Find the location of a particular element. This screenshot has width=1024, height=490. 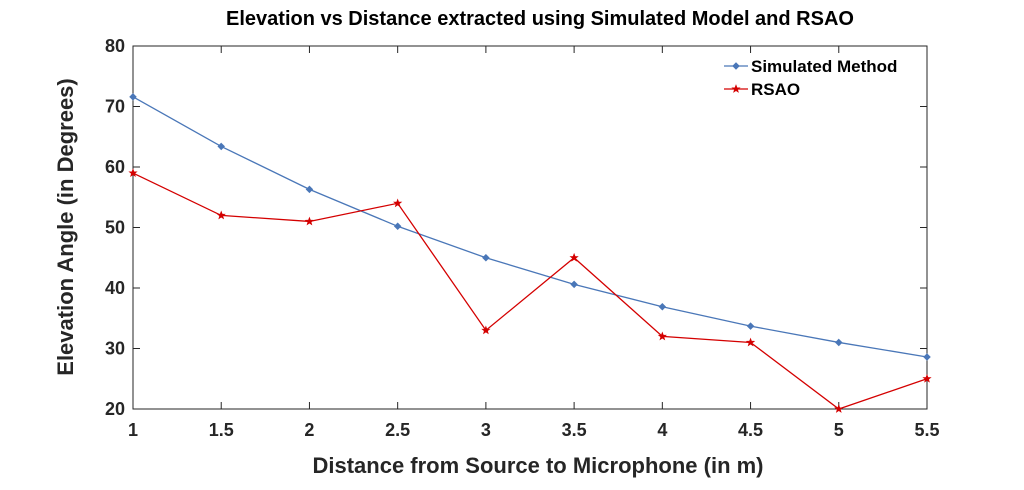

y-tick-label: 50 is located at coordinates (115, 228).